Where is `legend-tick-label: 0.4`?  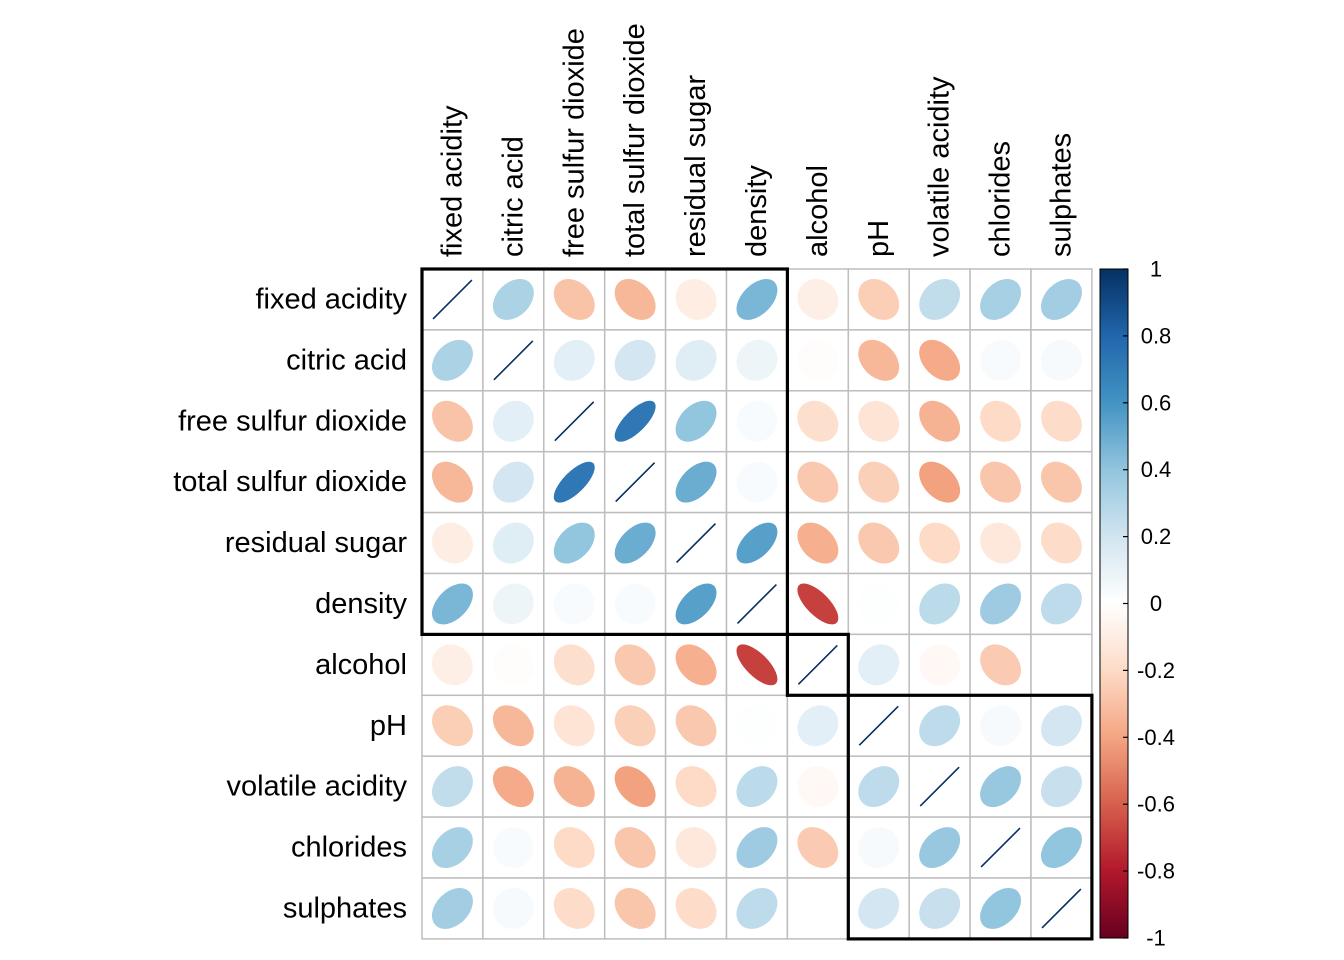 legend-tick-label: 0.4 is located at coordinates (1156, 469).